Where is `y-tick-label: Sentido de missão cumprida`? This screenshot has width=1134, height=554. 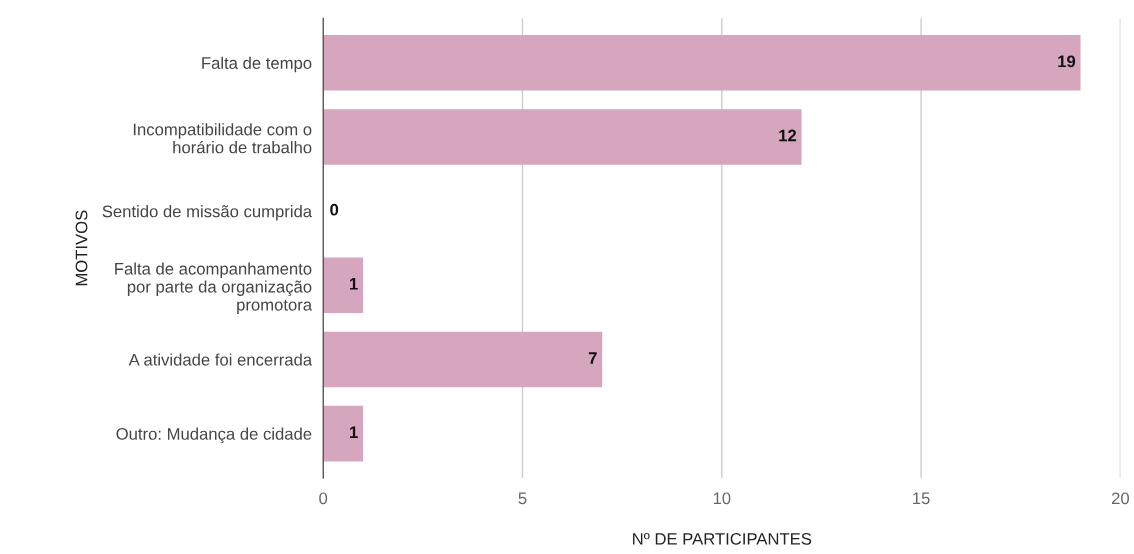 y-tick-label: Sentido de missão cumprida is located at coordinates (207, 213).